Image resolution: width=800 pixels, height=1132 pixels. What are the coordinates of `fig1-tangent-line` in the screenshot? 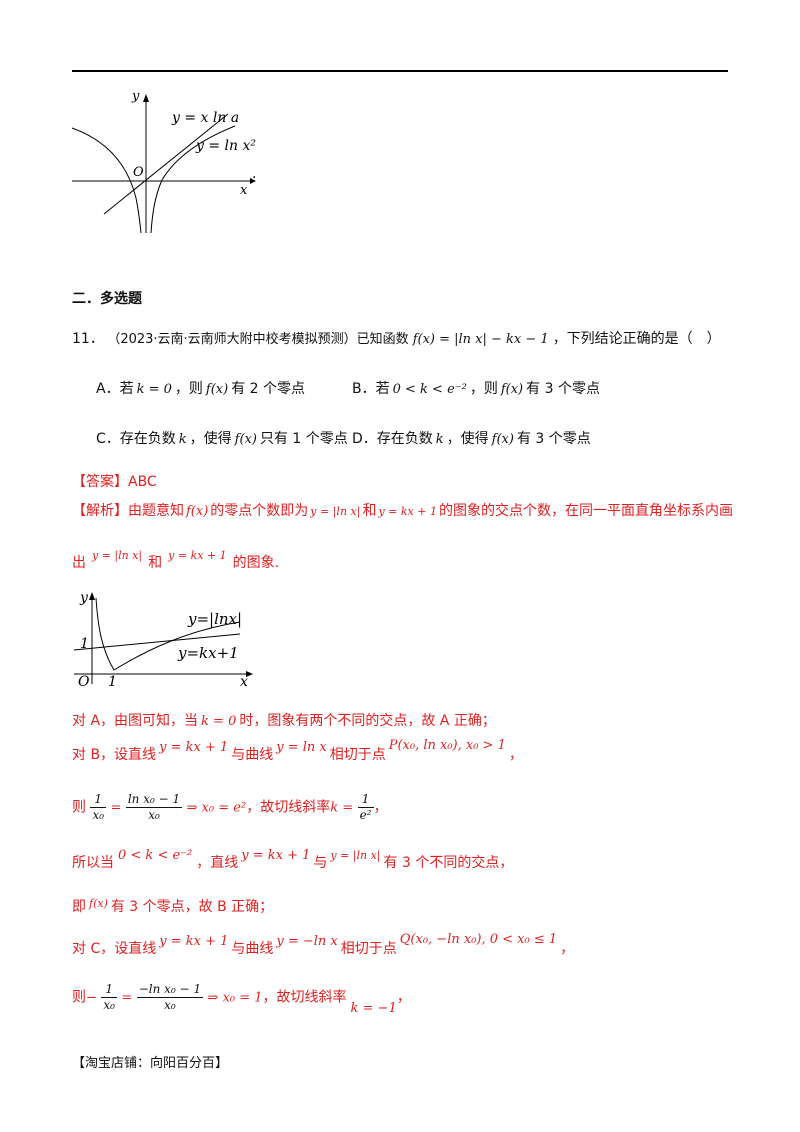 It's located at (166, 164).